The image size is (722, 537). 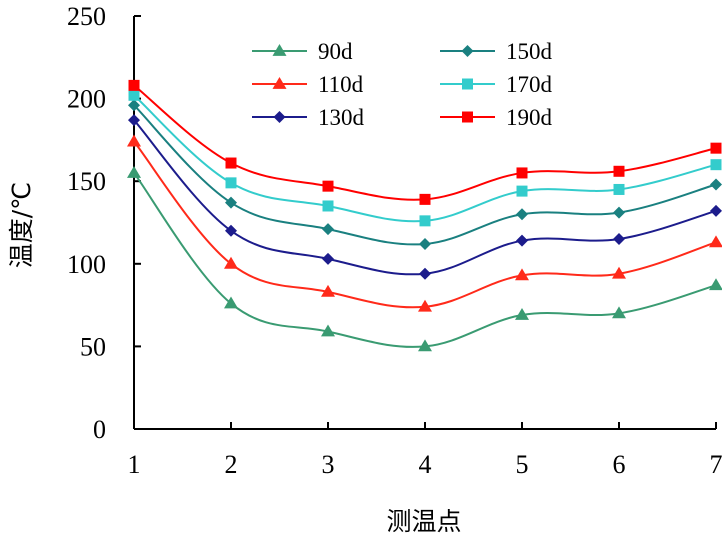 I want to click on x-tick-label: 6, so click(x=619, y=464).